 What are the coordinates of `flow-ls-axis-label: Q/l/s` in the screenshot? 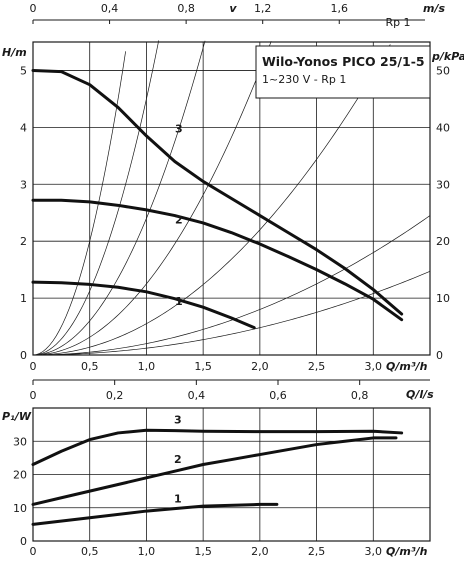 It's located at (420, 394).